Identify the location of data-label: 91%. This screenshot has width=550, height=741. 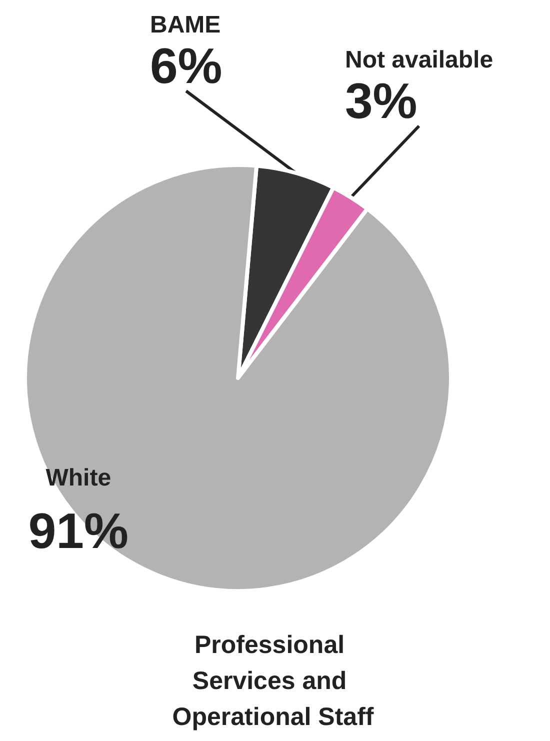
(78, 531).